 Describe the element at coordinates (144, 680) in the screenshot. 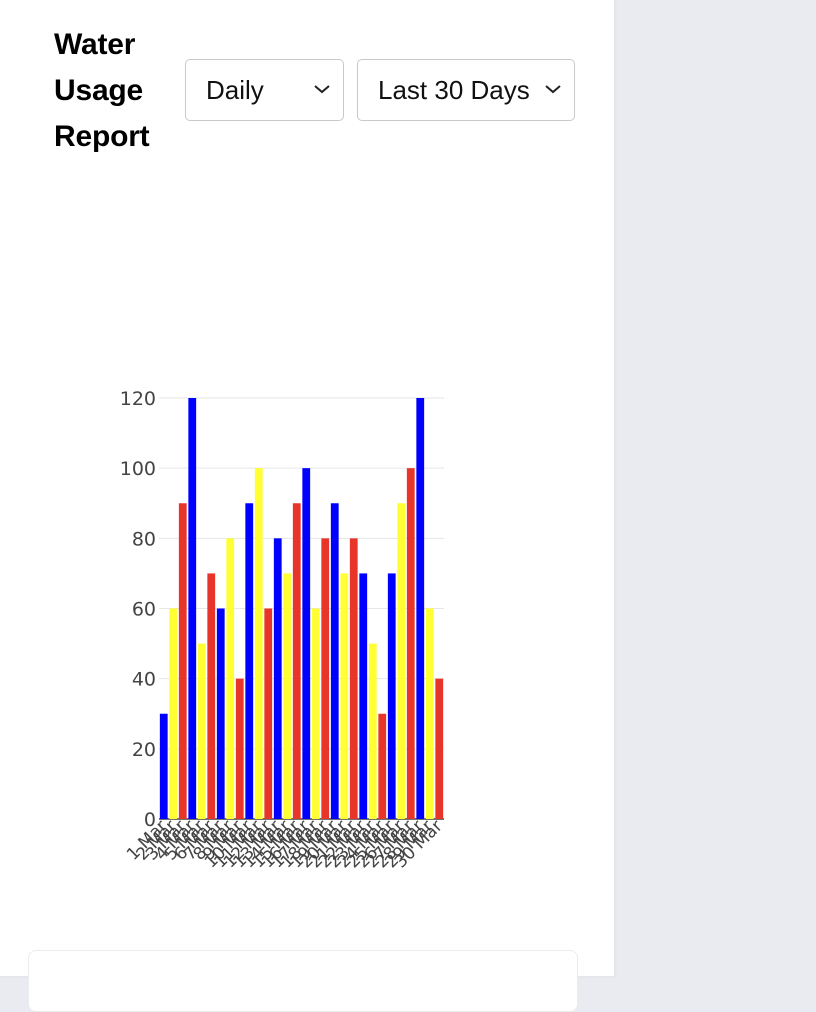

I see `y-tick-label: 40` at that location.